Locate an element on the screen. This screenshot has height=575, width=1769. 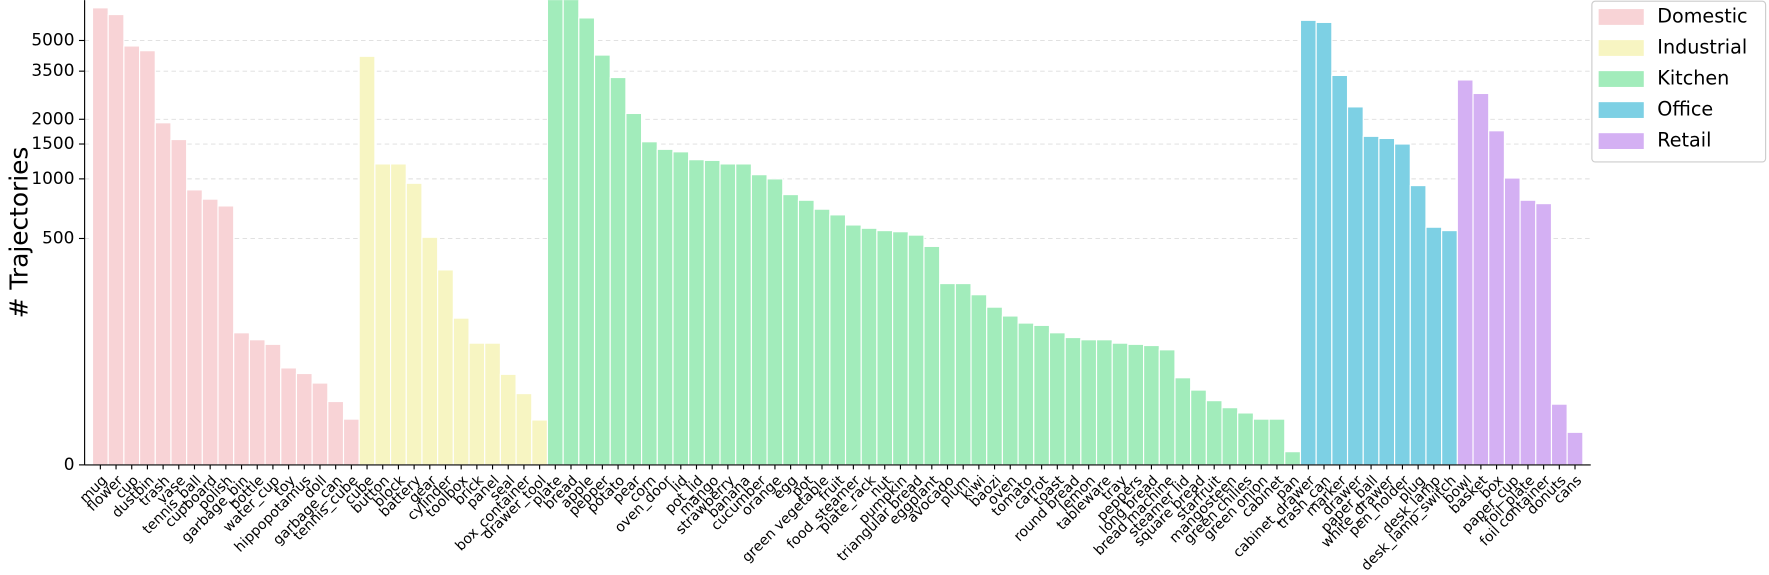
y-tick-label: 1500 is located at coordinates (52, 143).